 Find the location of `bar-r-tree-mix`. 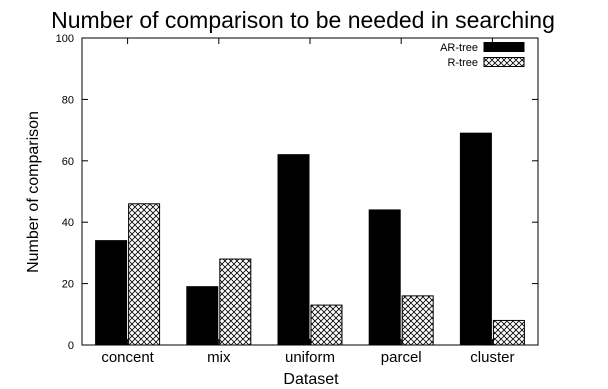

bar-r-tree-mix is located at coordinates (235, 302).